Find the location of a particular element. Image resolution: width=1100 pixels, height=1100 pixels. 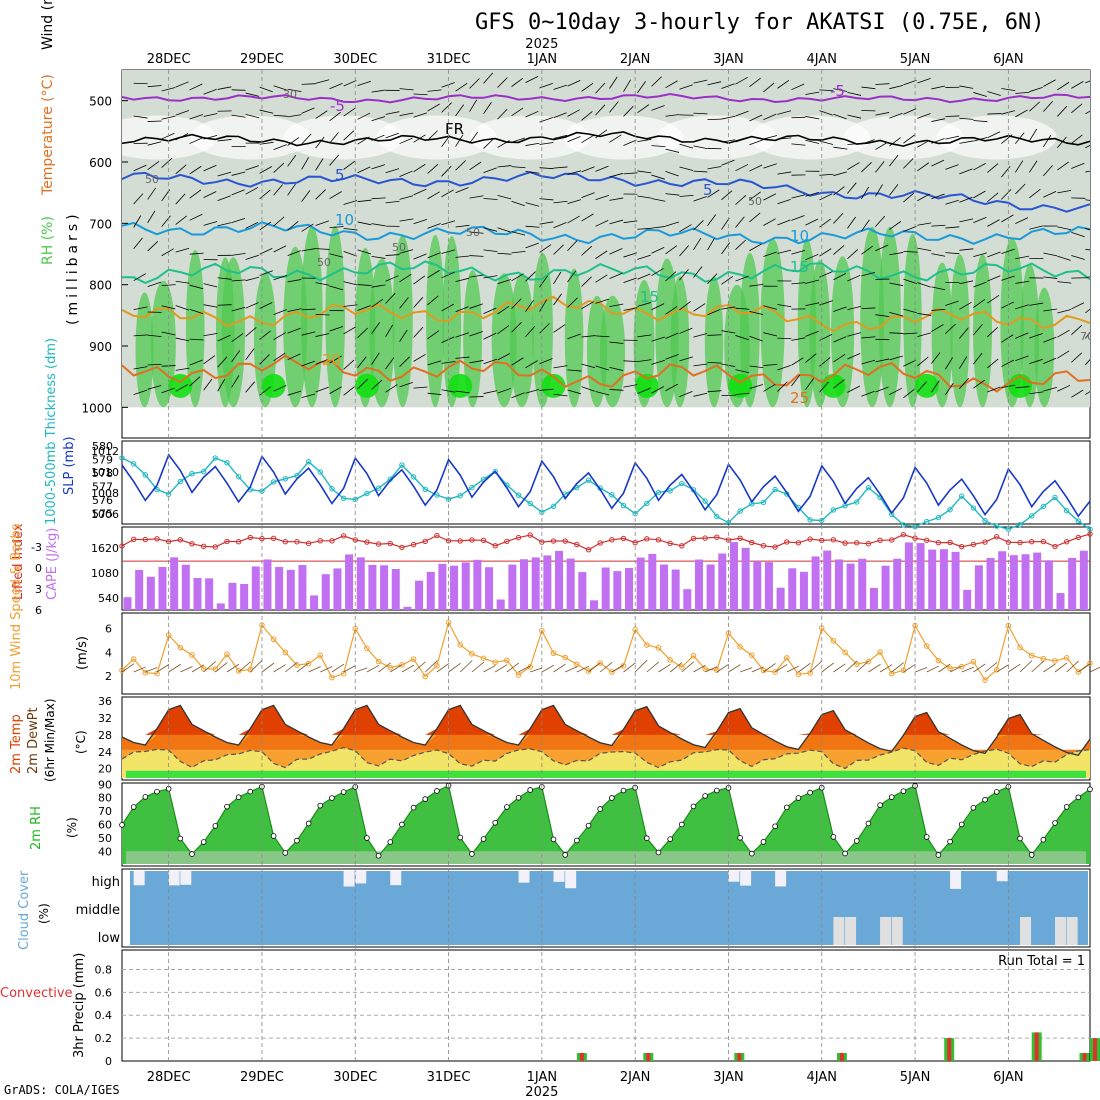

rh2m-legend: 2m RH (%) is located at coordinates (54, 828).